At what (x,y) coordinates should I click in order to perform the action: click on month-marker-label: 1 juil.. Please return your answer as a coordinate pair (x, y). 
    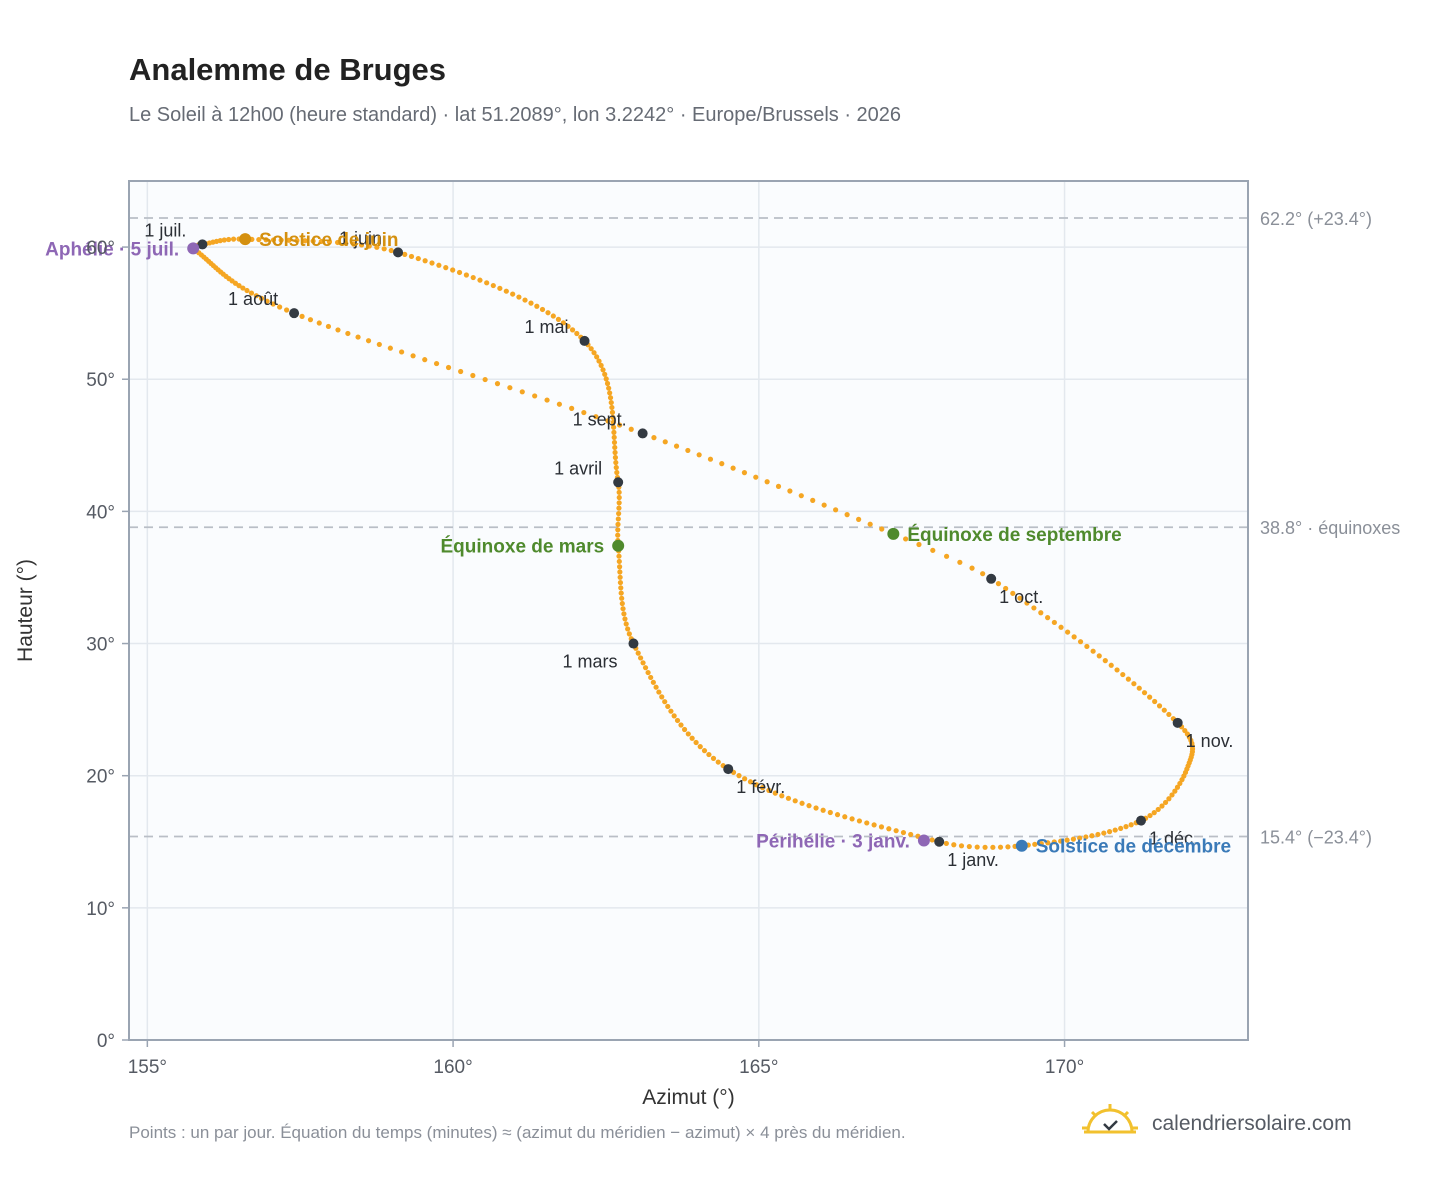
    Looking at the image, I should click on (165, 230).